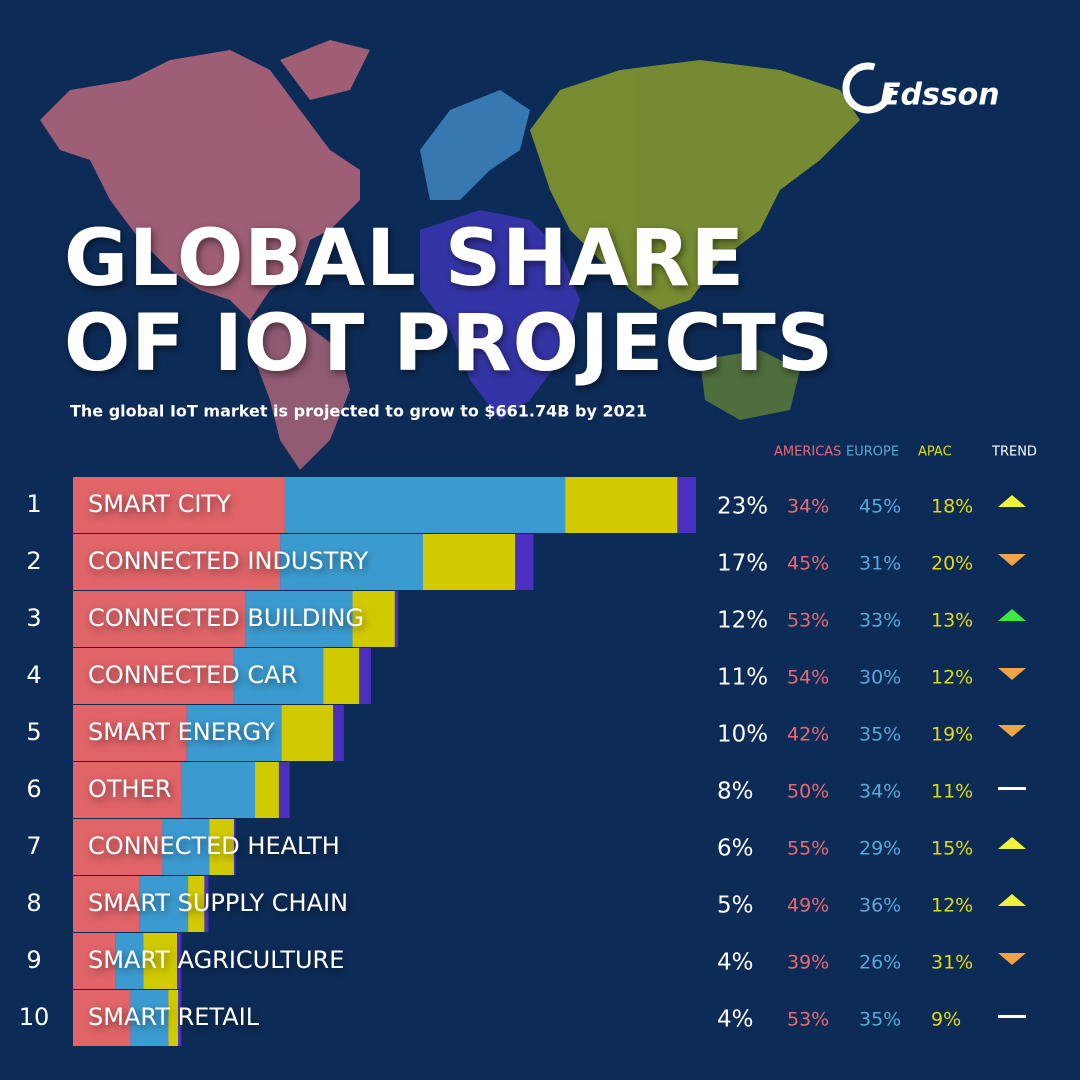 This screenshot has width=1080, height=1080. What do you see at coordinates (181, 732) in the screenshot?
I see `category-label: SMART ENERGY` at bounding box center [181, 732].